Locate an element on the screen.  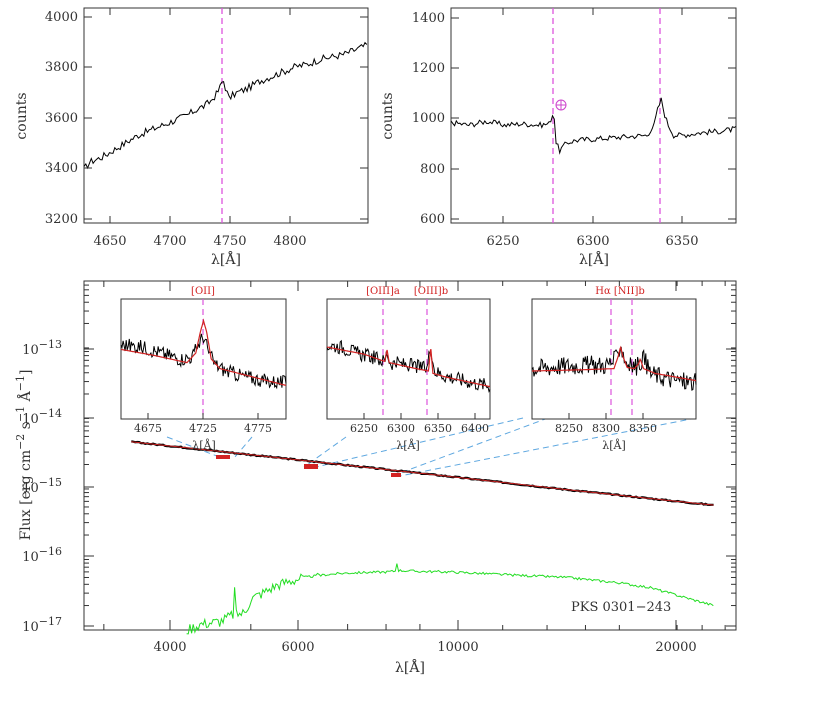
inset-3: Hα [NII]b 8250 8300 8350 λ[Å] is located at coordinates (614, 369).